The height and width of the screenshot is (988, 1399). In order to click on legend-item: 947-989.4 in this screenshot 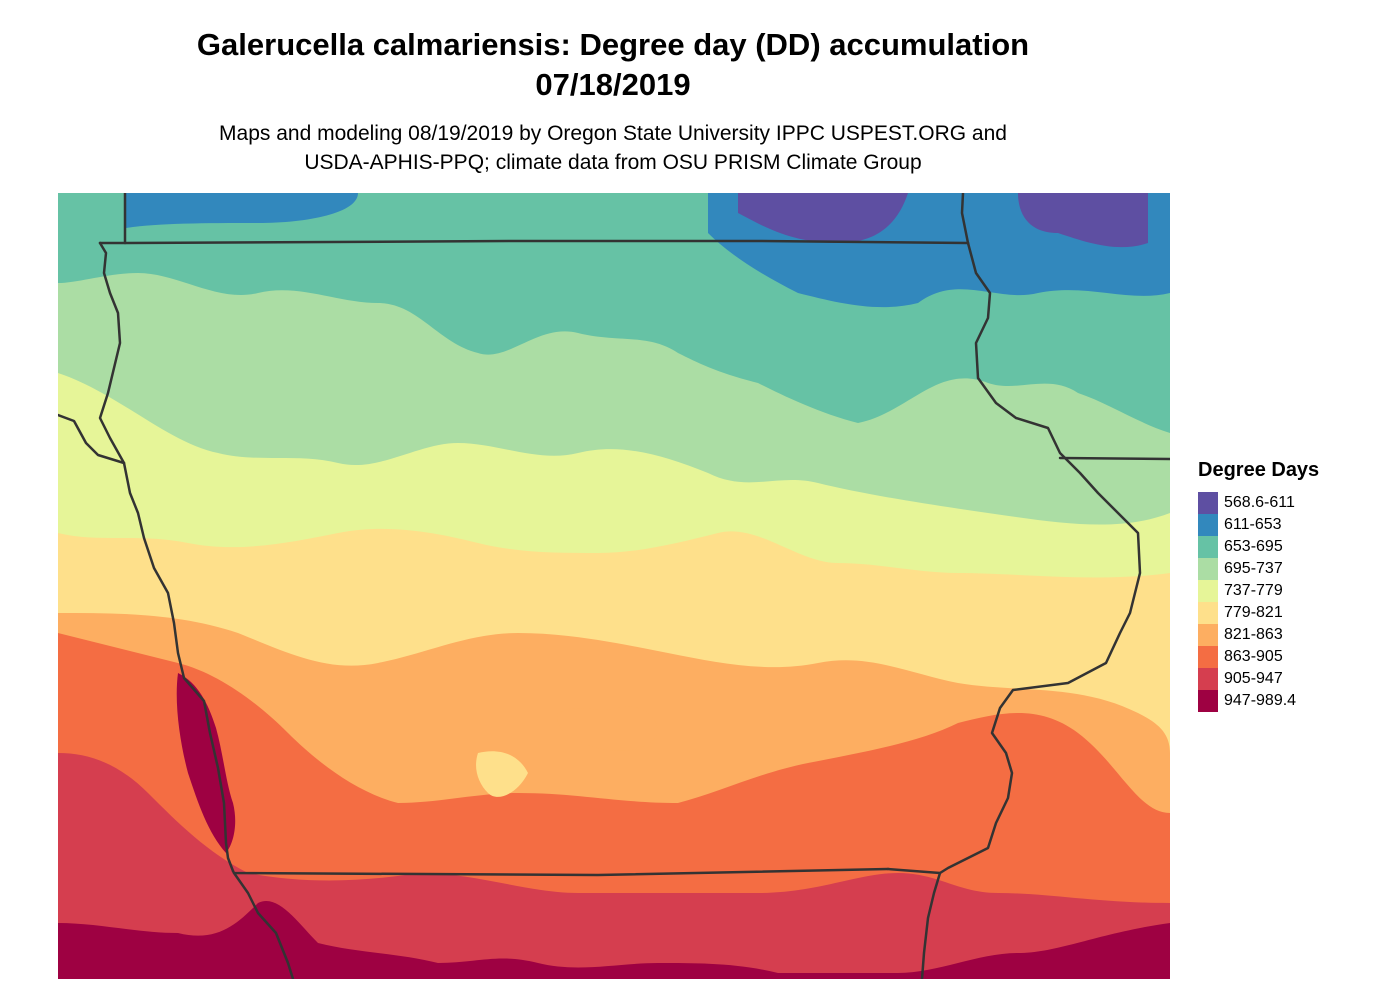, I will do `click(1293, 701)`.